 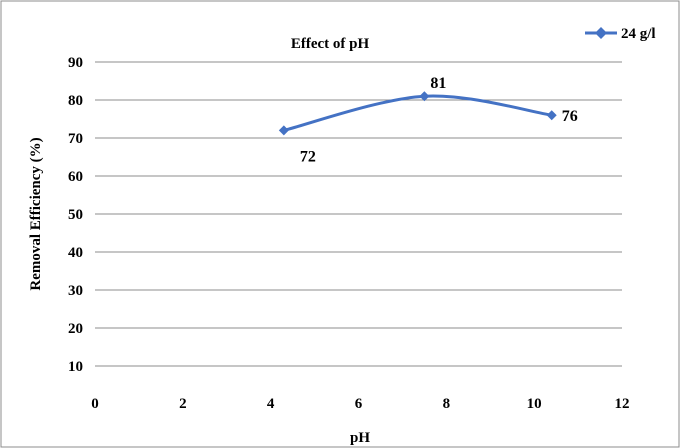 I want to click on data-label: 76, so click(x=570, y=116).